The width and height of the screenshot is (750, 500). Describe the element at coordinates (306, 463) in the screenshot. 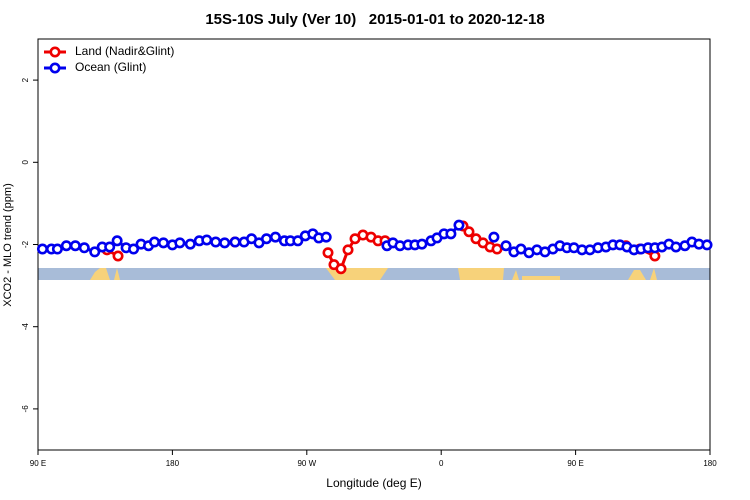

I see `x-tick-label: 90 W` at that location.